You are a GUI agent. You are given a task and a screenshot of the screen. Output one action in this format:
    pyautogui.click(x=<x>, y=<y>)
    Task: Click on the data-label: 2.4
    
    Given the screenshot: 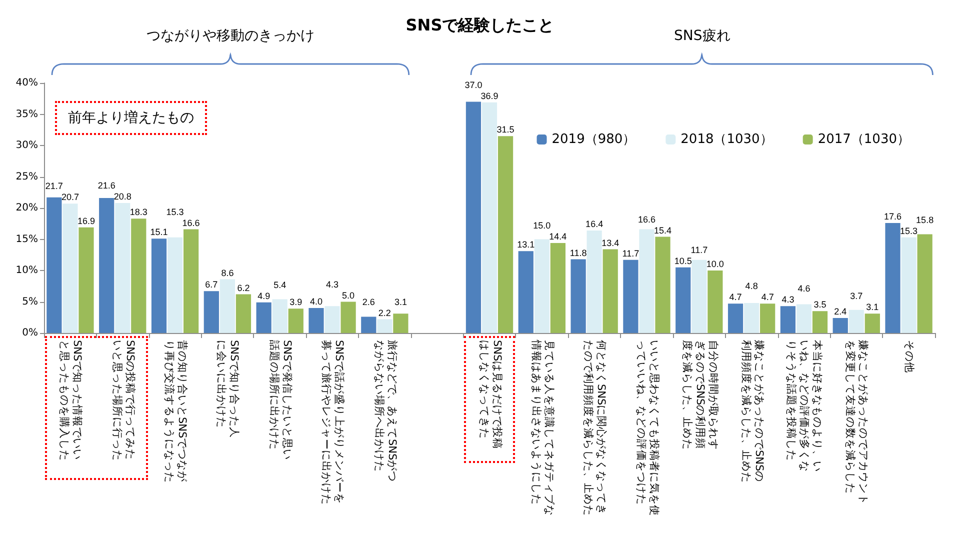 What is the action you would take?
    pyautogui.click(x=840, y=311)
    